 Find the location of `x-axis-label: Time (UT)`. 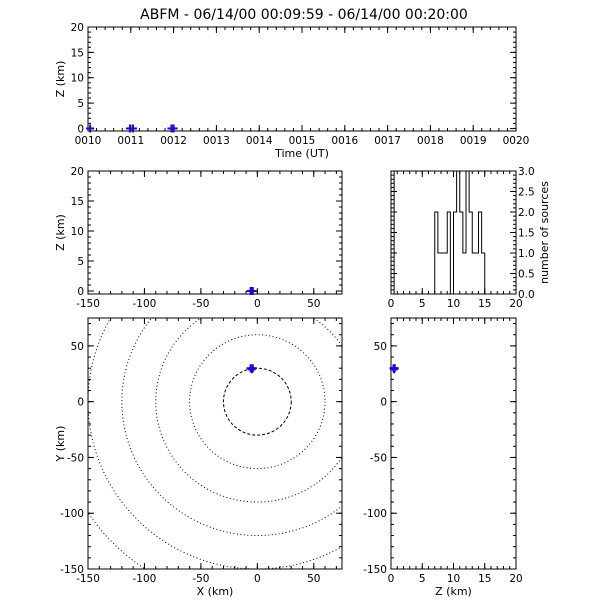

x-axis-label: Time (UT) is located at coordinates (301, 153).